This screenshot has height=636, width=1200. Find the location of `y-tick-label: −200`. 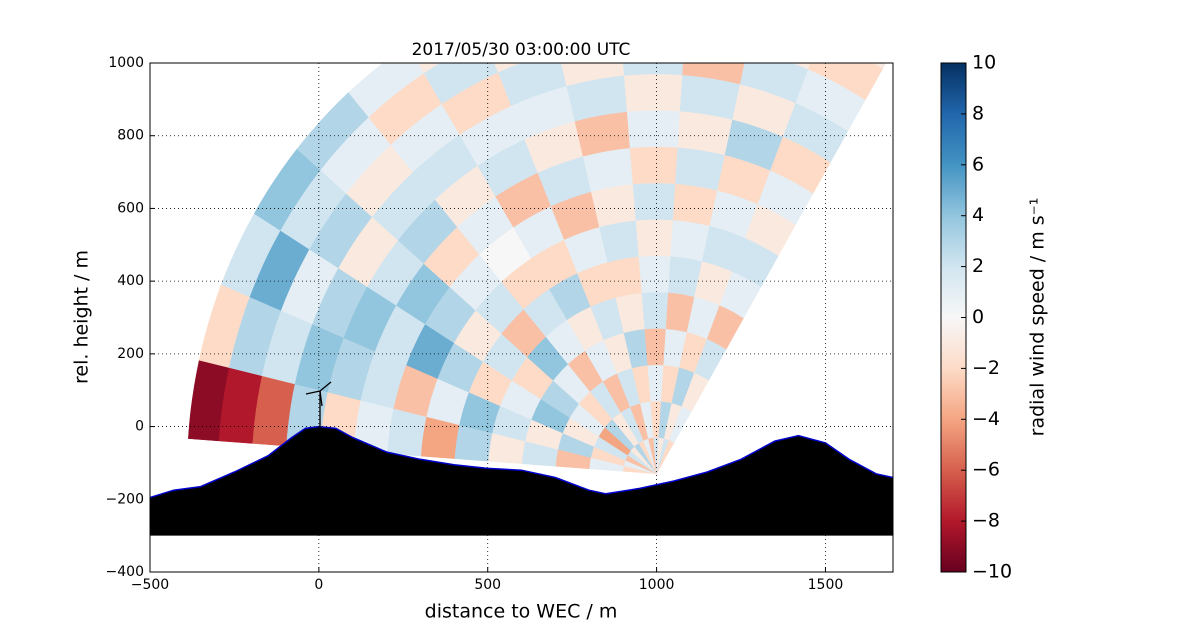

y-tick-label: −200 is located at coordinates (125, 499).